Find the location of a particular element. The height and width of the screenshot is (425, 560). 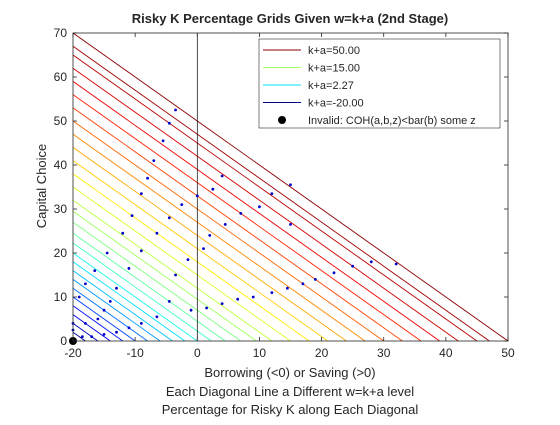

legend-label: k+a=-20.00 is located at coordinates (336, 104).